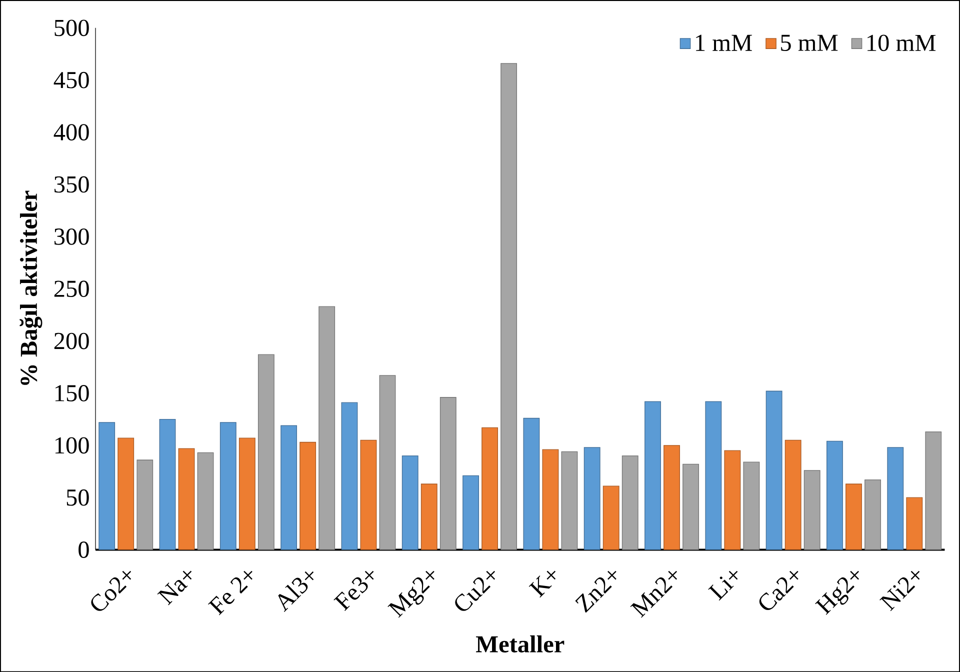 Image resolution: width=960 pixels, height=672 pixels. Describe the element at coordinates (354, 590) in the screenshot. I see `x-tick-label: Fe3+` at that location.